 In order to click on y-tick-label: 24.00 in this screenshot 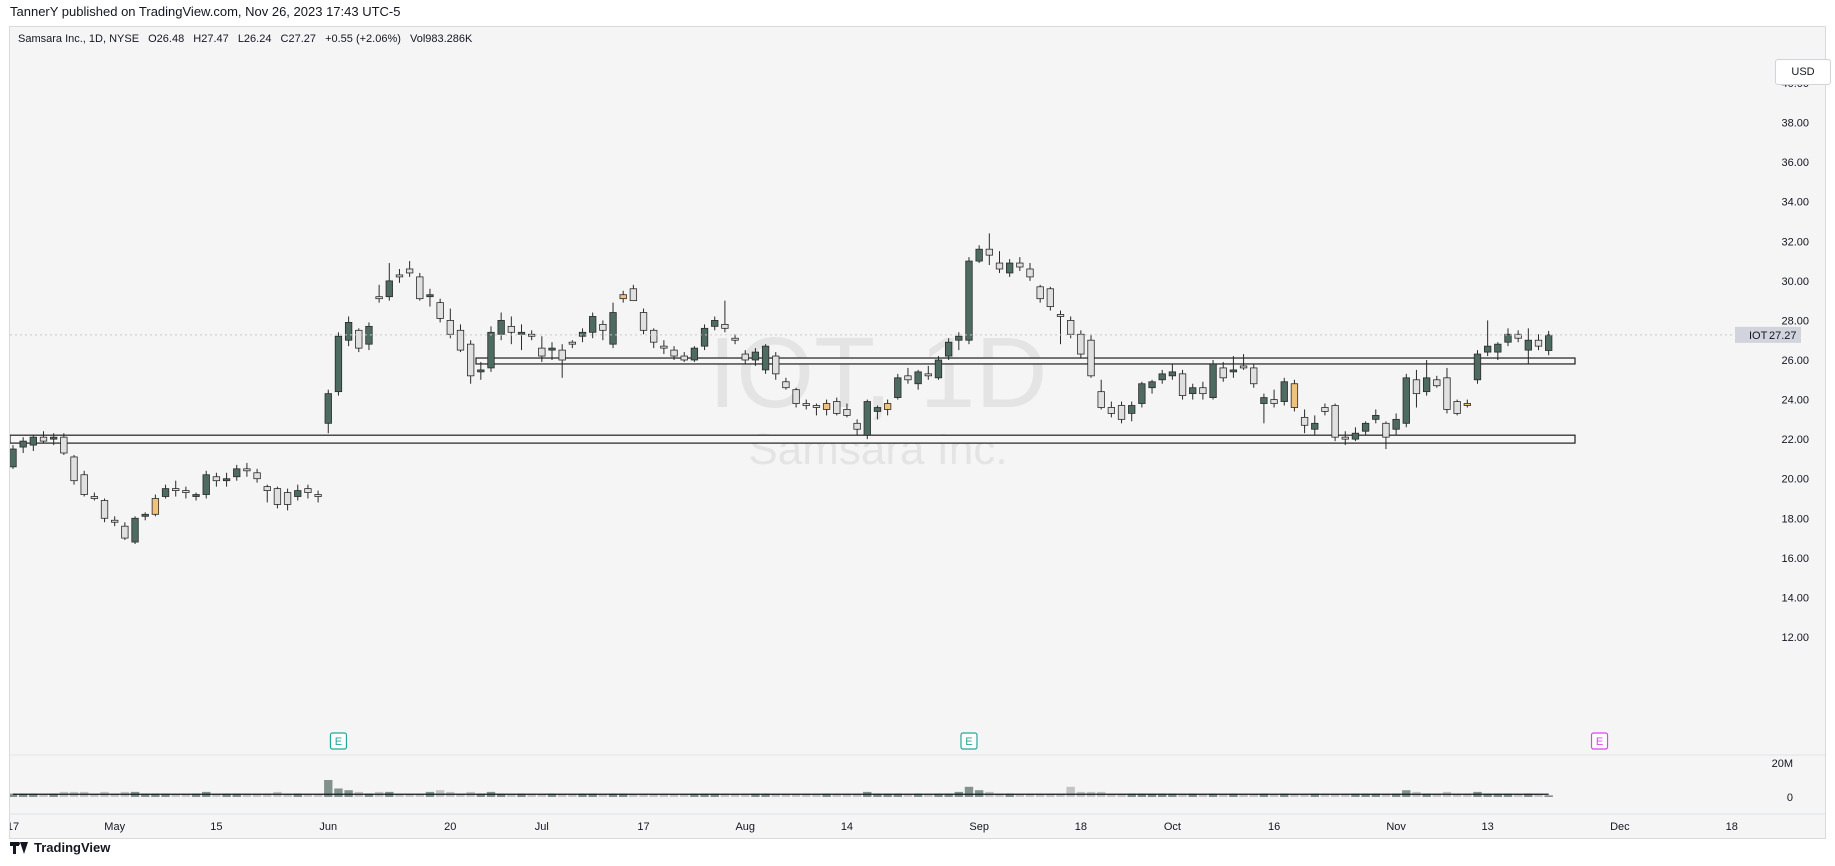, I will do `click(1795, 401)`.